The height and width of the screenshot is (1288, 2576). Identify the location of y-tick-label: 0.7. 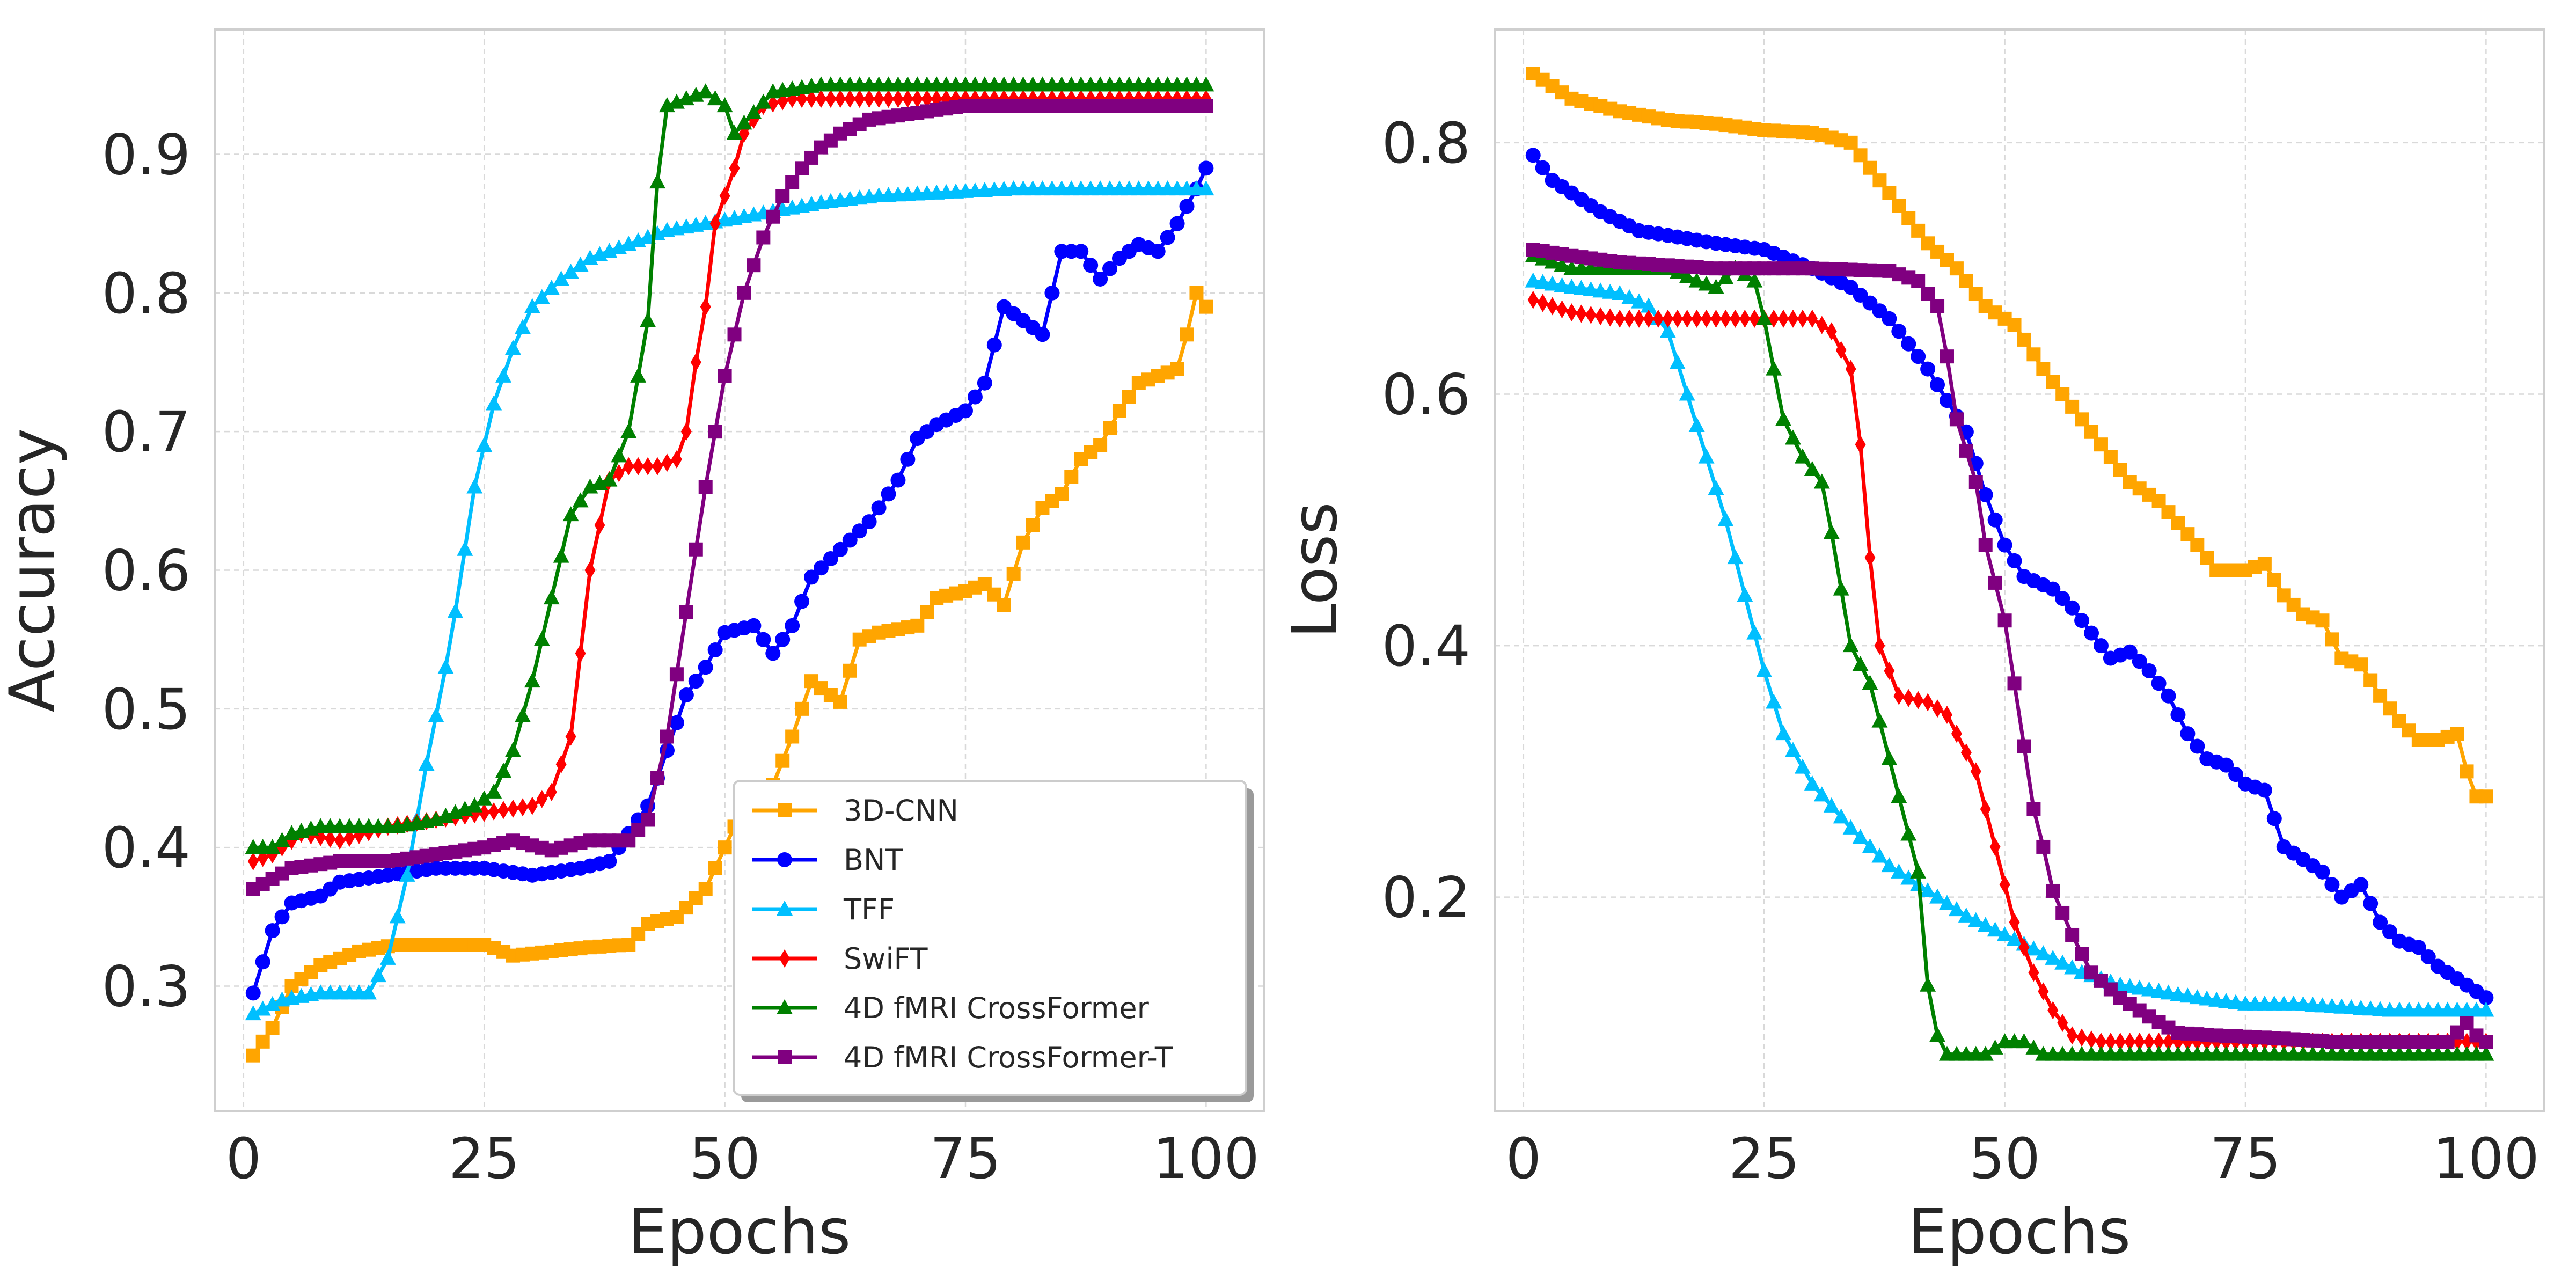
(146, 432).